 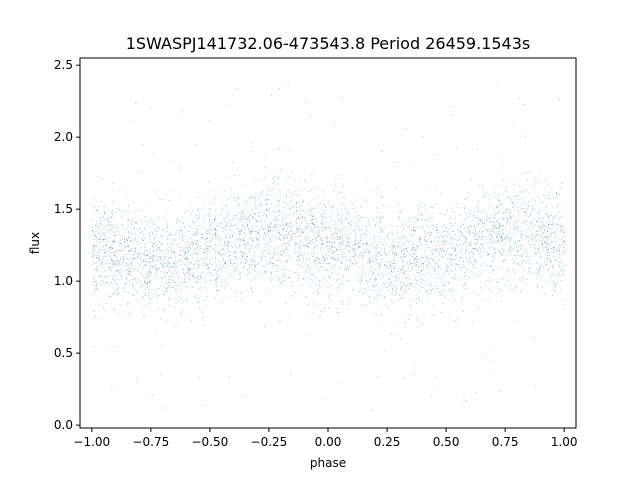 I want to click on x-tick-label: 0.50, so click(x=446, y=442).